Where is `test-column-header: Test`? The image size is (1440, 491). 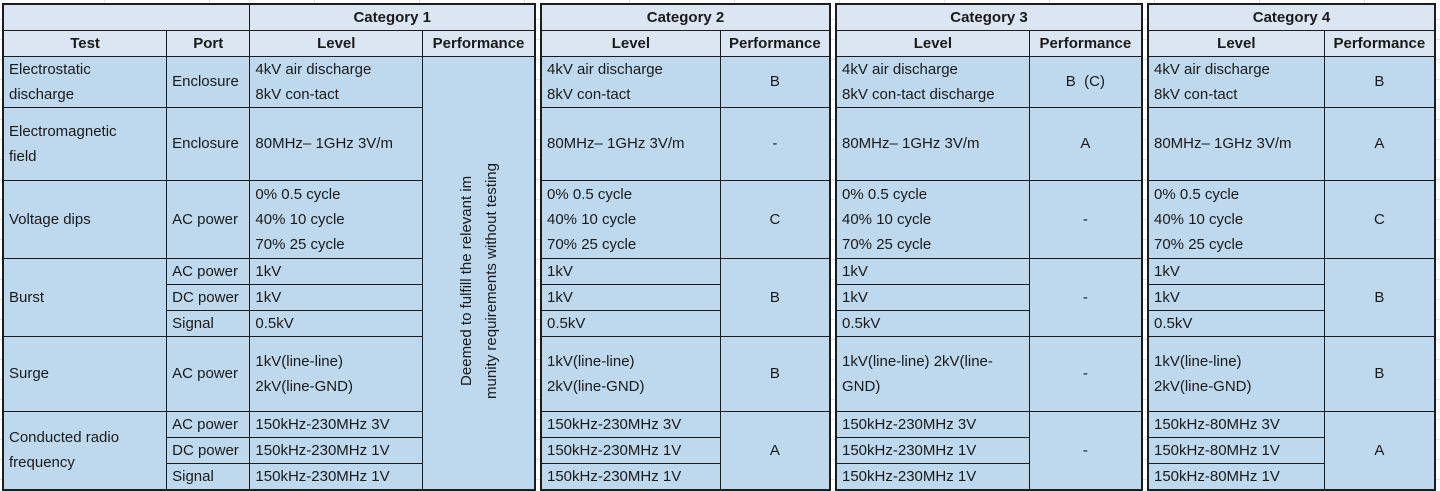 test-column-header: Test is located at coordinates (85, 43).